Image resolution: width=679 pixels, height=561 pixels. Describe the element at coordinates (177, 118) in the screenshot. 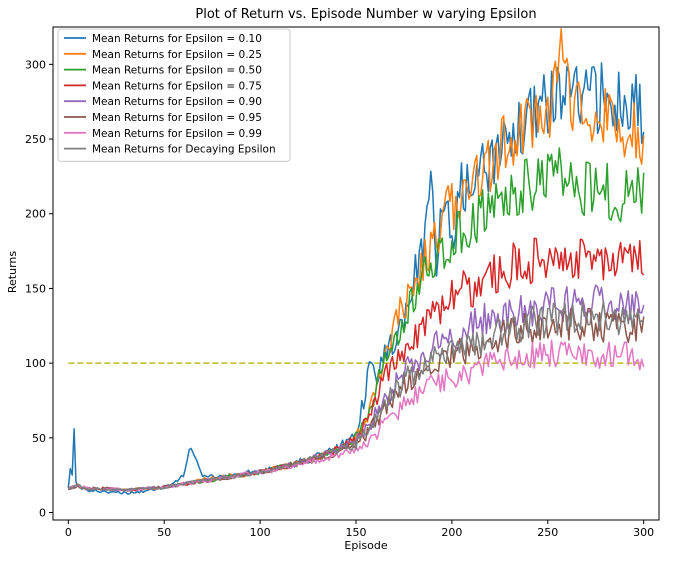

I see `legend-label: Mean Returns for Epsilon = 0.95` at that location.